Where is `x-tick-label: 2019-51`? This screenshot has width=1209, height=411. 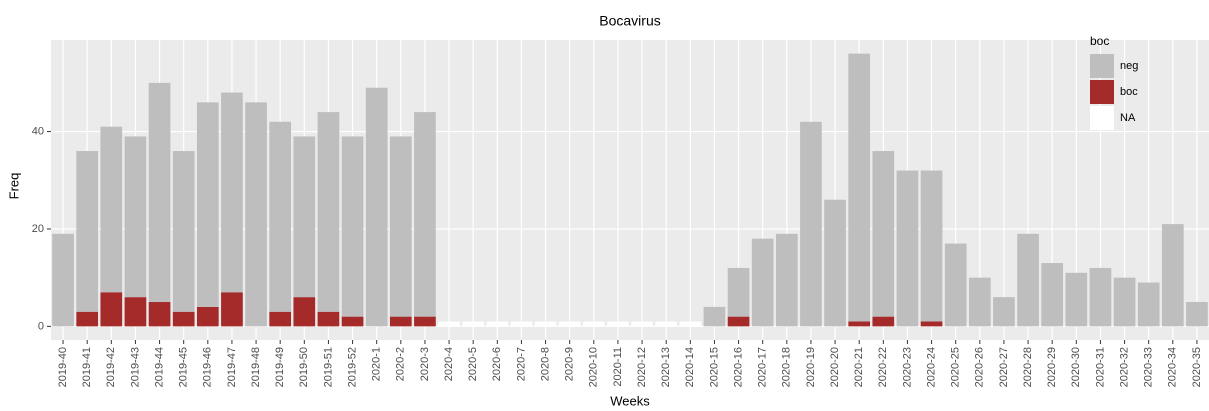
x-tick-label: 2019-51 is located at coordinates (328, 367).